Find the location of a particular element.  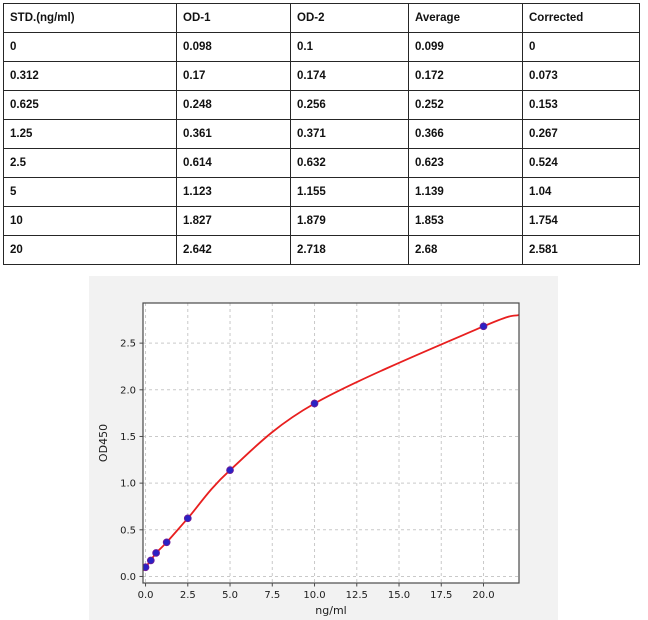

x-tick-label: 5.0 is located at coordinates (230, 595).